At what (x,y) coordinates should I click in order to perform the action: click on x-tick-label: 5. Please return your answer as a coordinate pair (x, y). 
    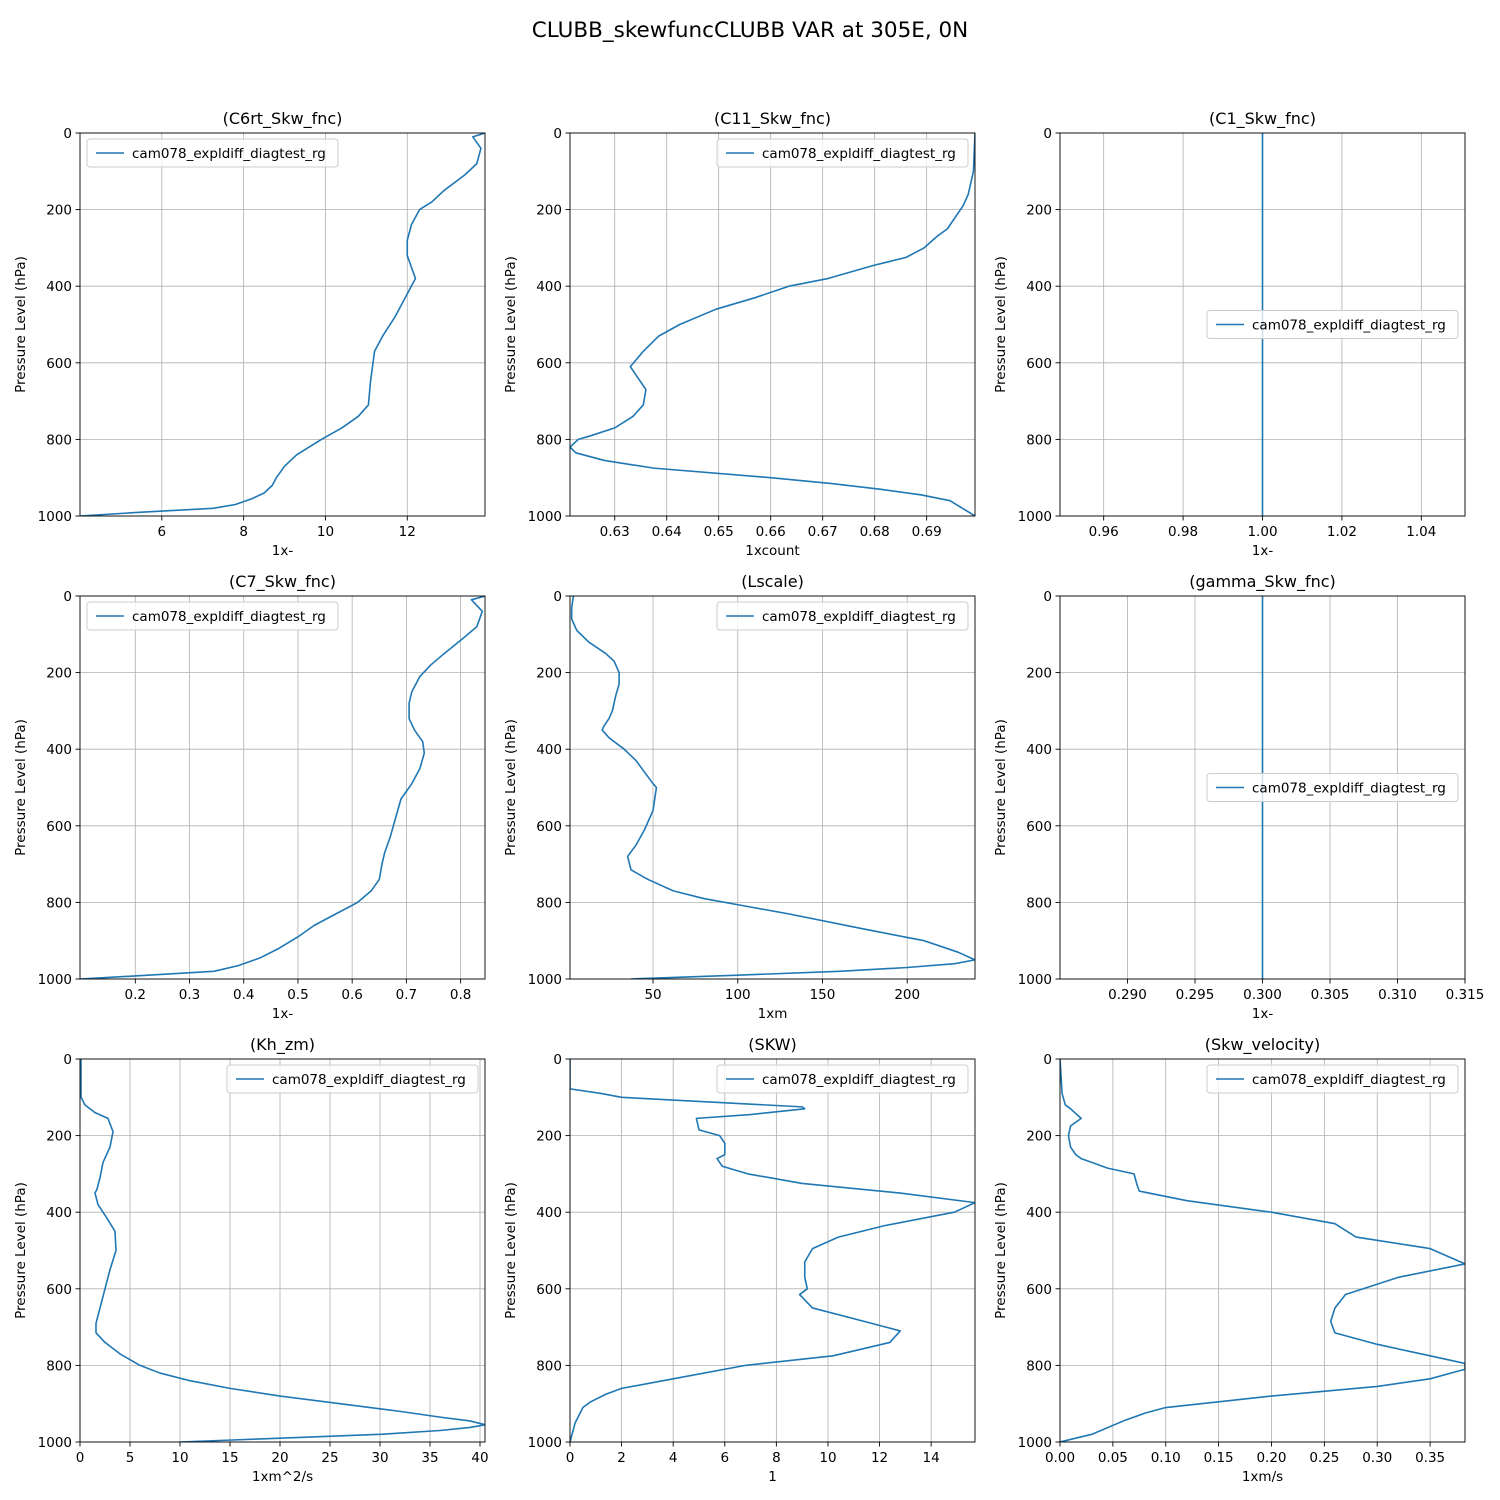
    Looking at the image, I should click on (130, 1458).